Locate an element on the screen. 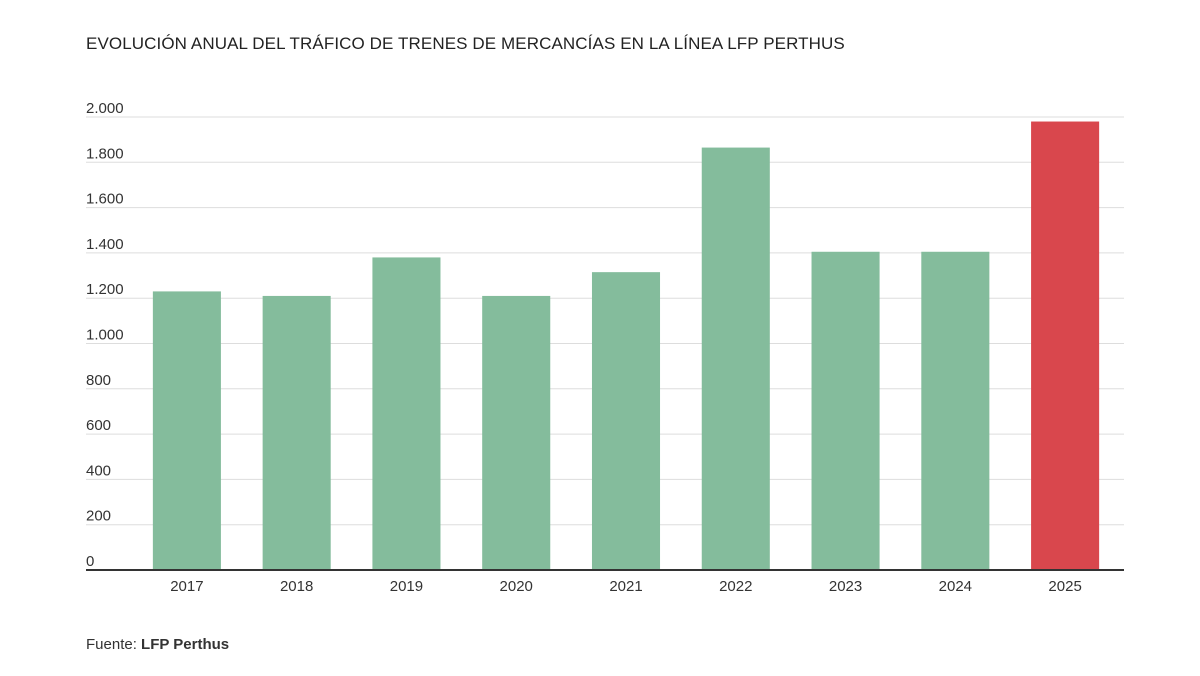 The image size is (1200, 676). x-tick-label-2024: 2024 is located at coordinates (955, 586).